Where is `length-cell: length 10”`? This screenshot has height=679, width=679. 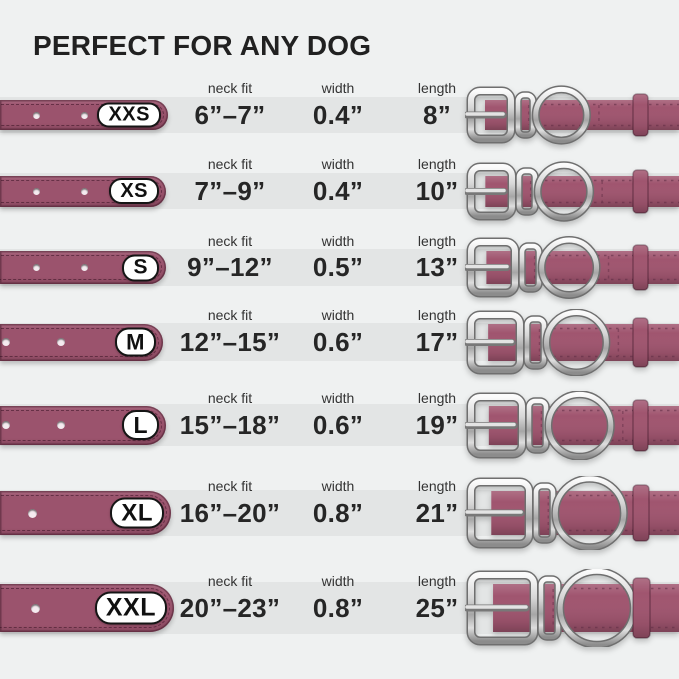
length-cell: length 10” is located at coordinates (437, 183).